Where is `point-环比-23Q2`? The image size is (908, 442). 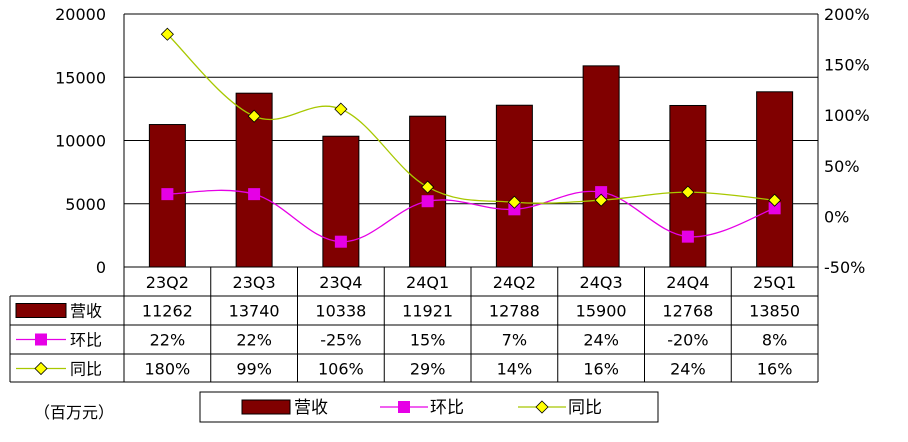
point-环比-23Q2 is located at coordinates (167, 194).